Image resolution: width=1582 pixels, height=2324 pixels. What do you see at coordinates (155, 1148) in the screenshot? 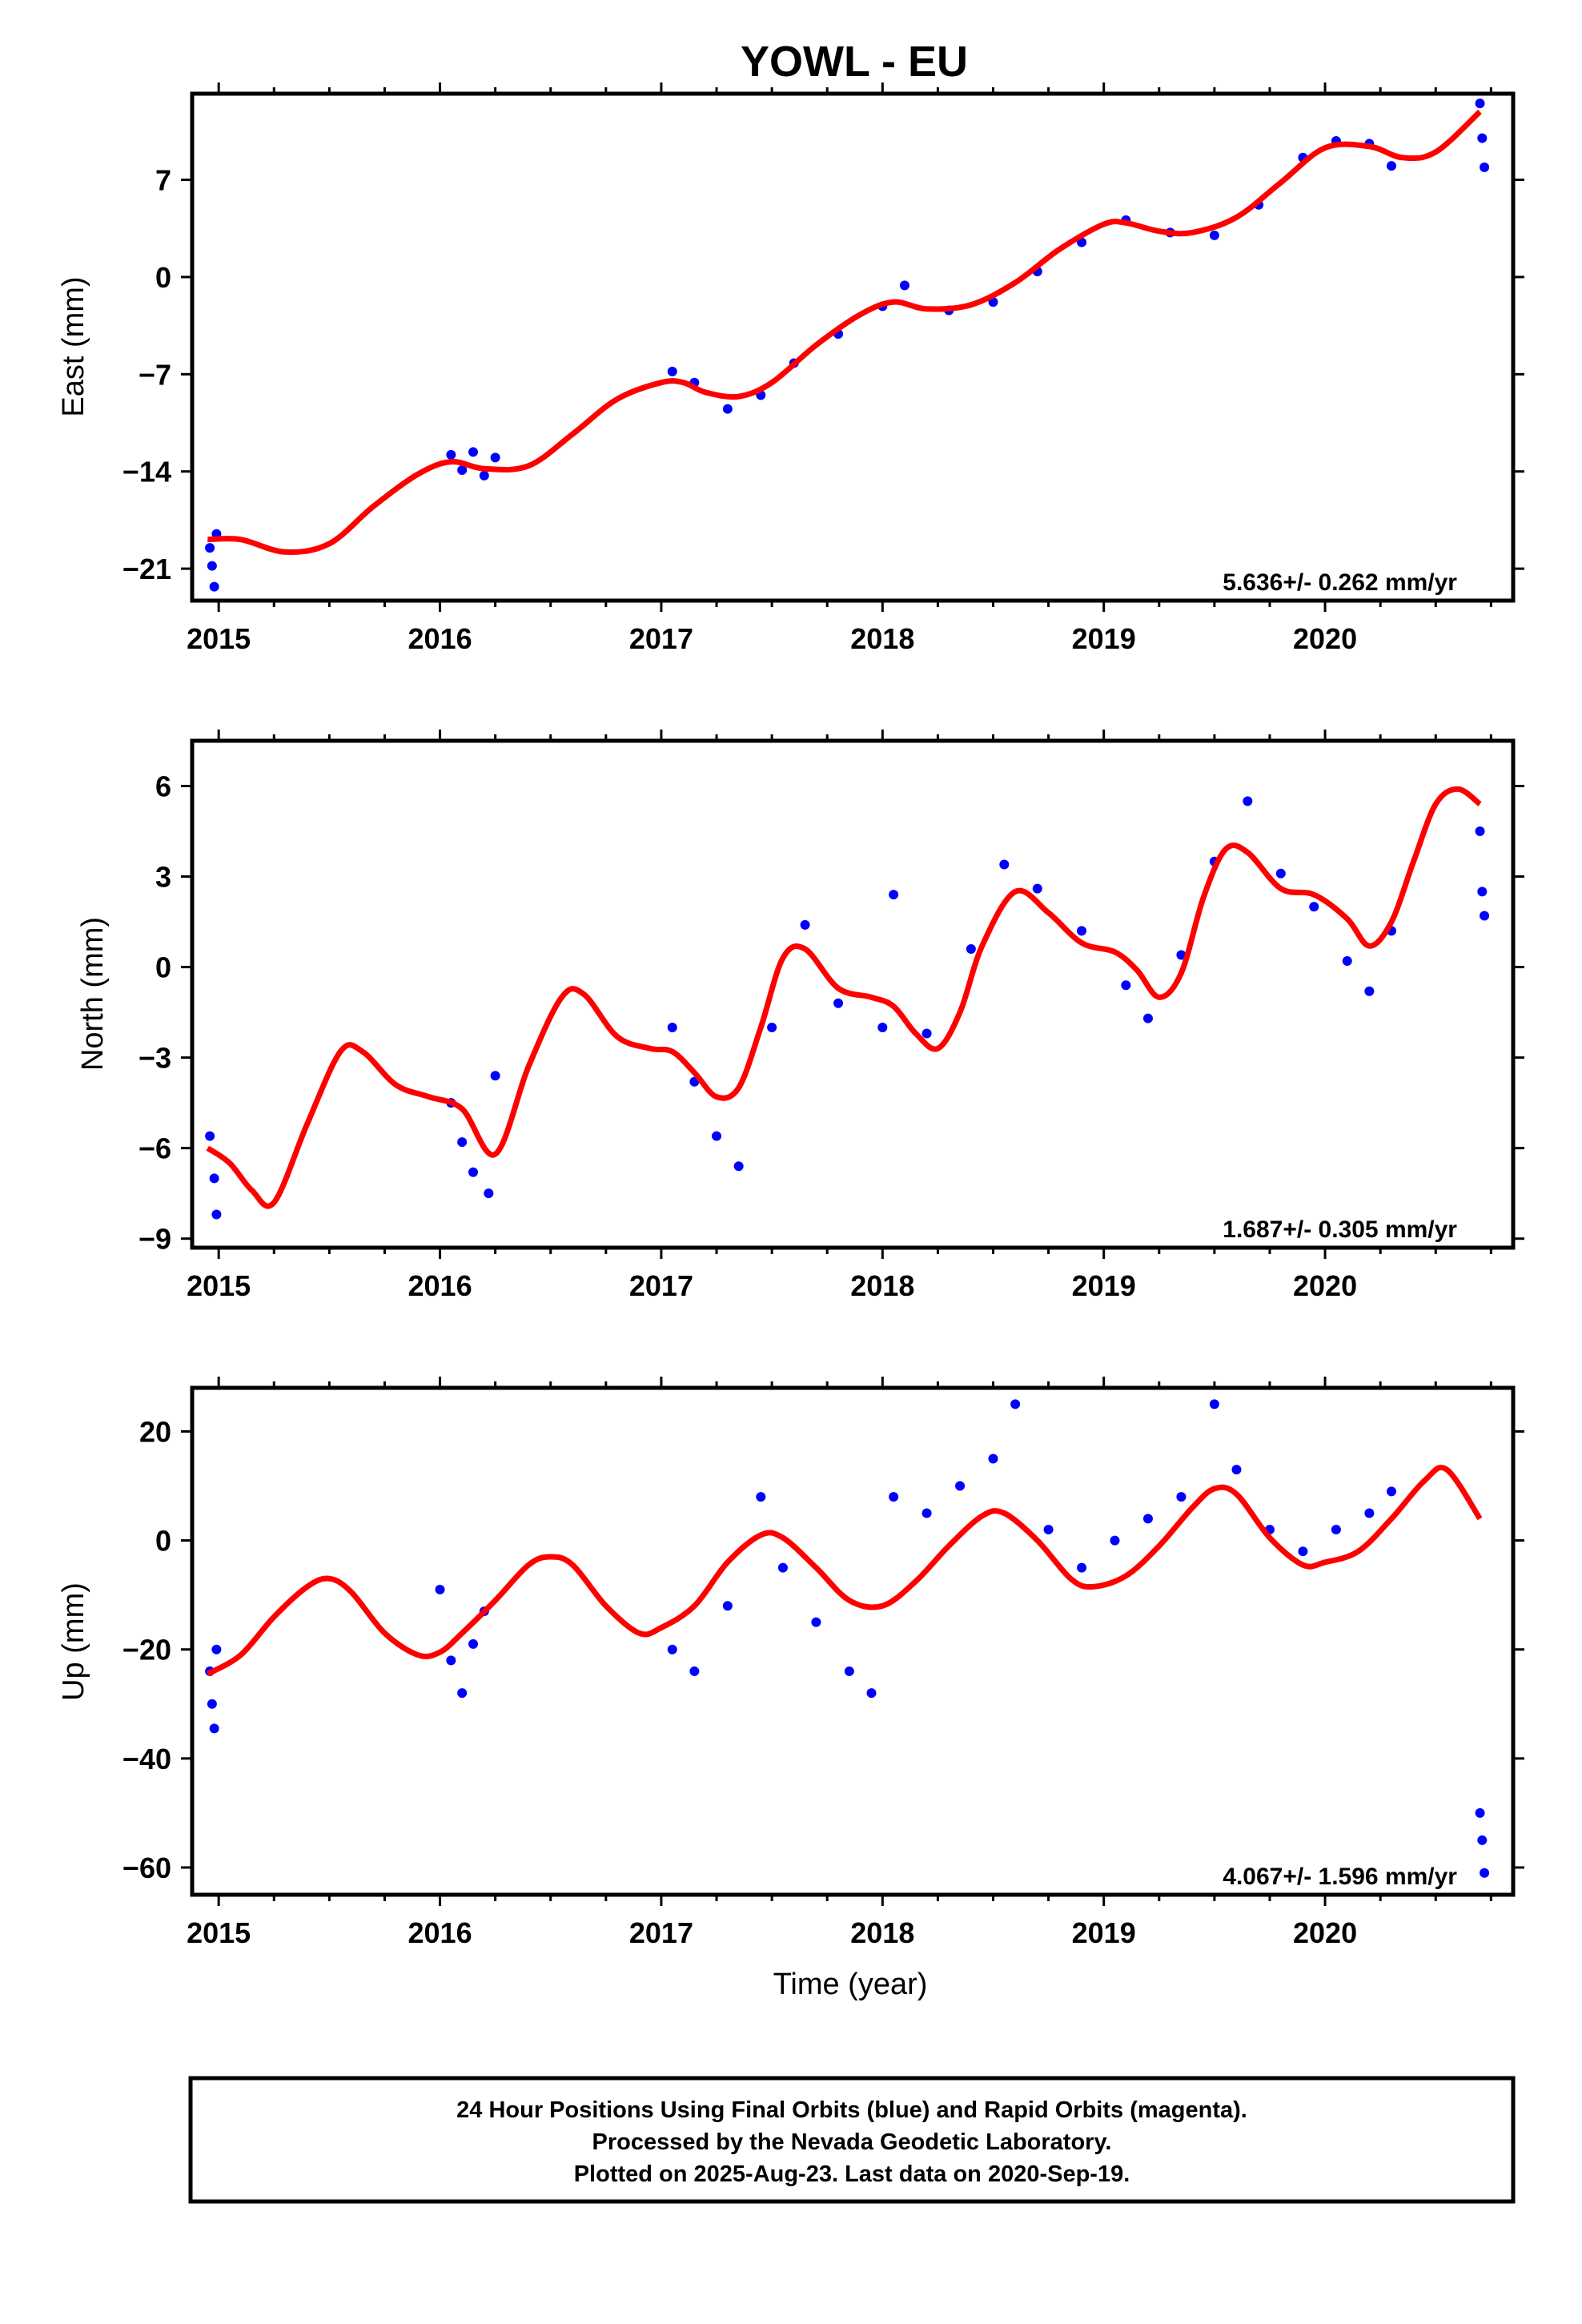
I see `y-tick-label: −6` at bounding box center [155, 1148].